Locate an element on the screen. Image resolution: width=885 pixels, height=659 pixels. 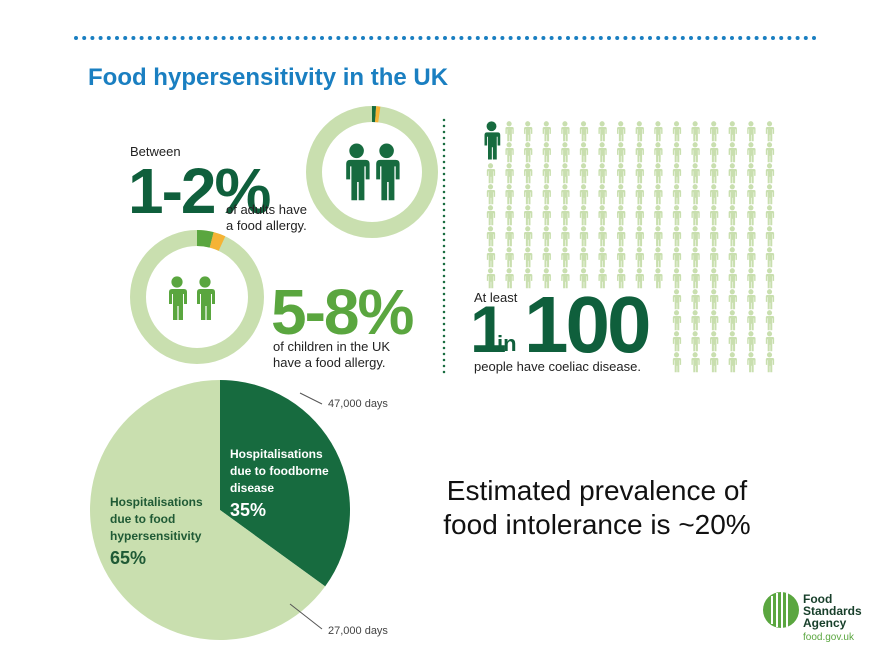
children-caption: have a food allergy. is located at coordinates (329, 362).